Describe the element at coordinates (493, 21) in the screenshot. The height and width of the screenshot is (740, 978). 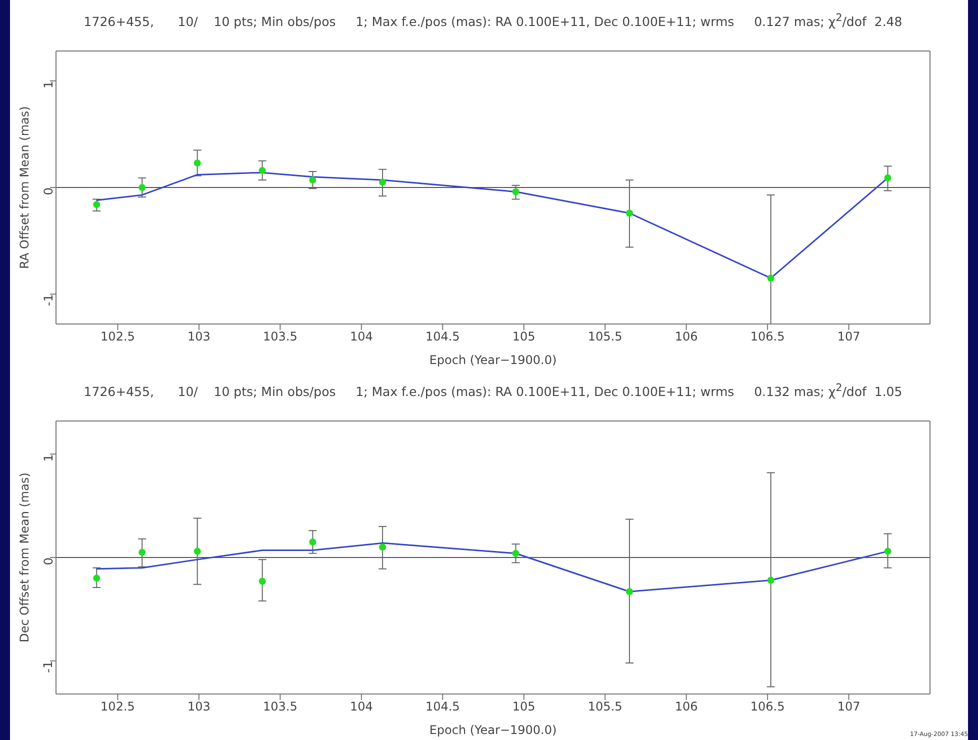
I see `chart-title: 1726+455, 10/ 10 pts; Min obs/pos 1; Max f.e./pos (mas): RA 0.100E+11, Dec 0.100E+11; wrms 0.127 mas; χ$^{2}$/dof 2.48` at that location.